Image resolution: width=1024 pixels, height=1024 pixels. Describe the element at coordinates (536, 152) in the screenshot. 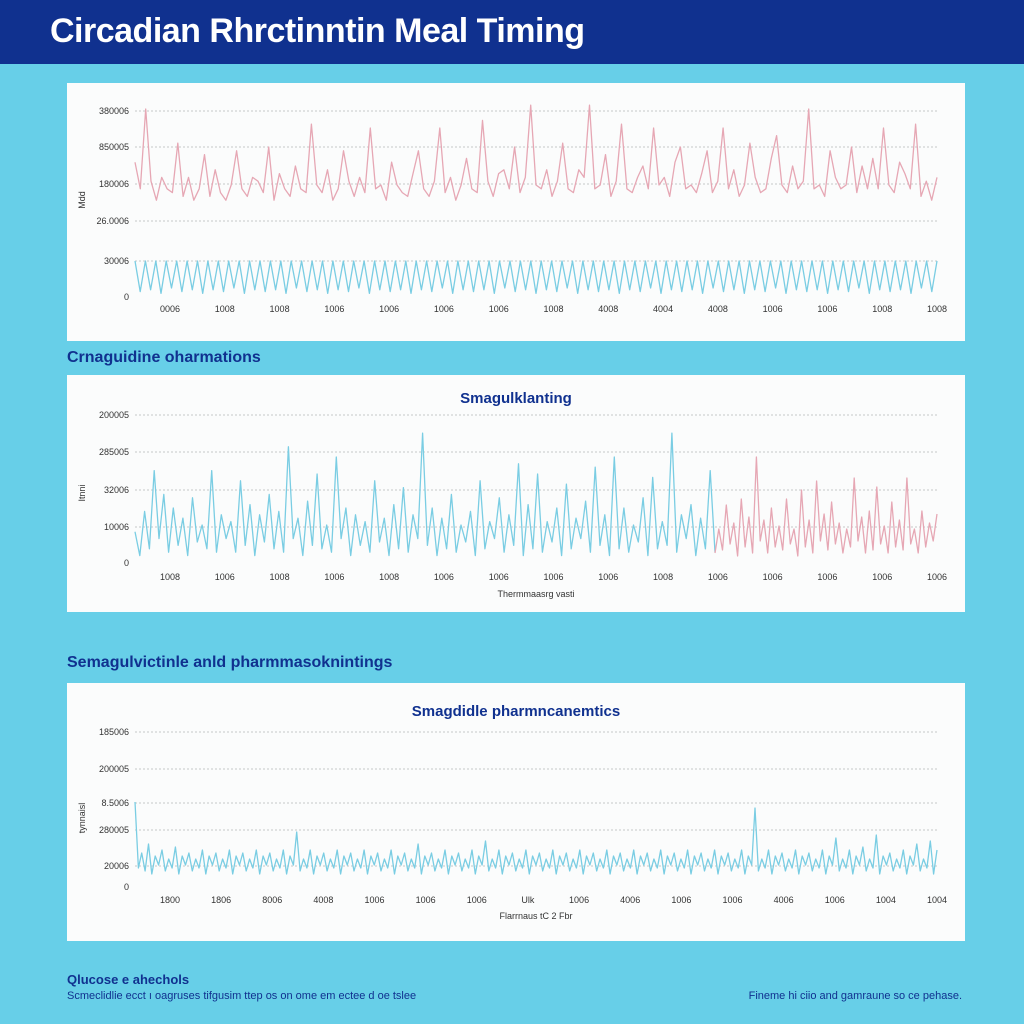

I see `series-upper-line` at that location.